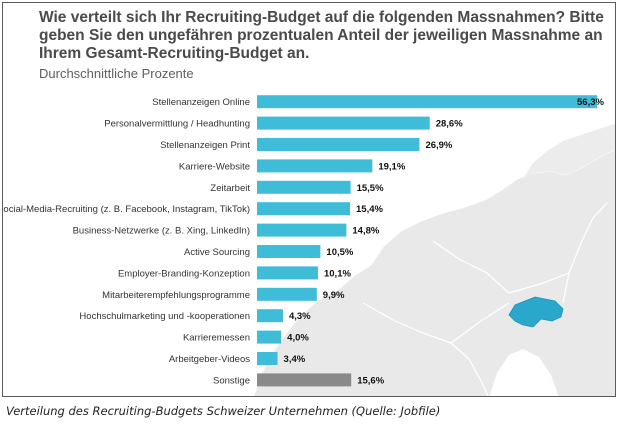 The height and width of the screenshot is (427, 621). Describe the element at coordinates (298, 338) in the screenshot. I see `value-label: 4,0%` at that location.